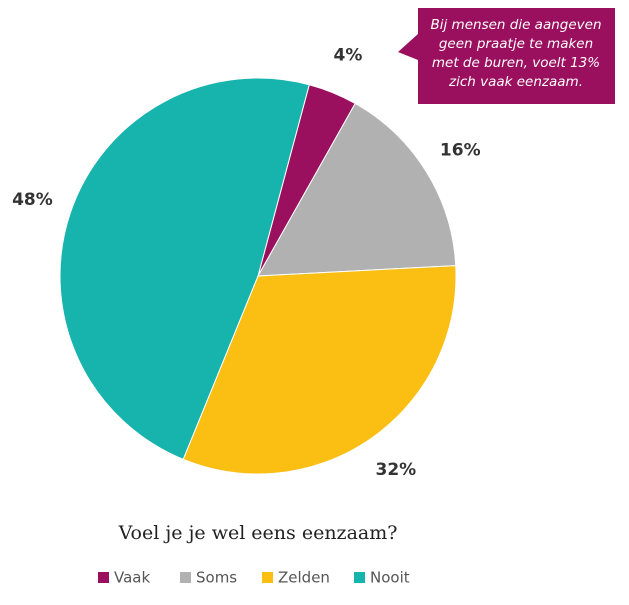 The width and height of the screenshot is (629, 605). I want to click on legend-label: Zelden, so click(304, 578).